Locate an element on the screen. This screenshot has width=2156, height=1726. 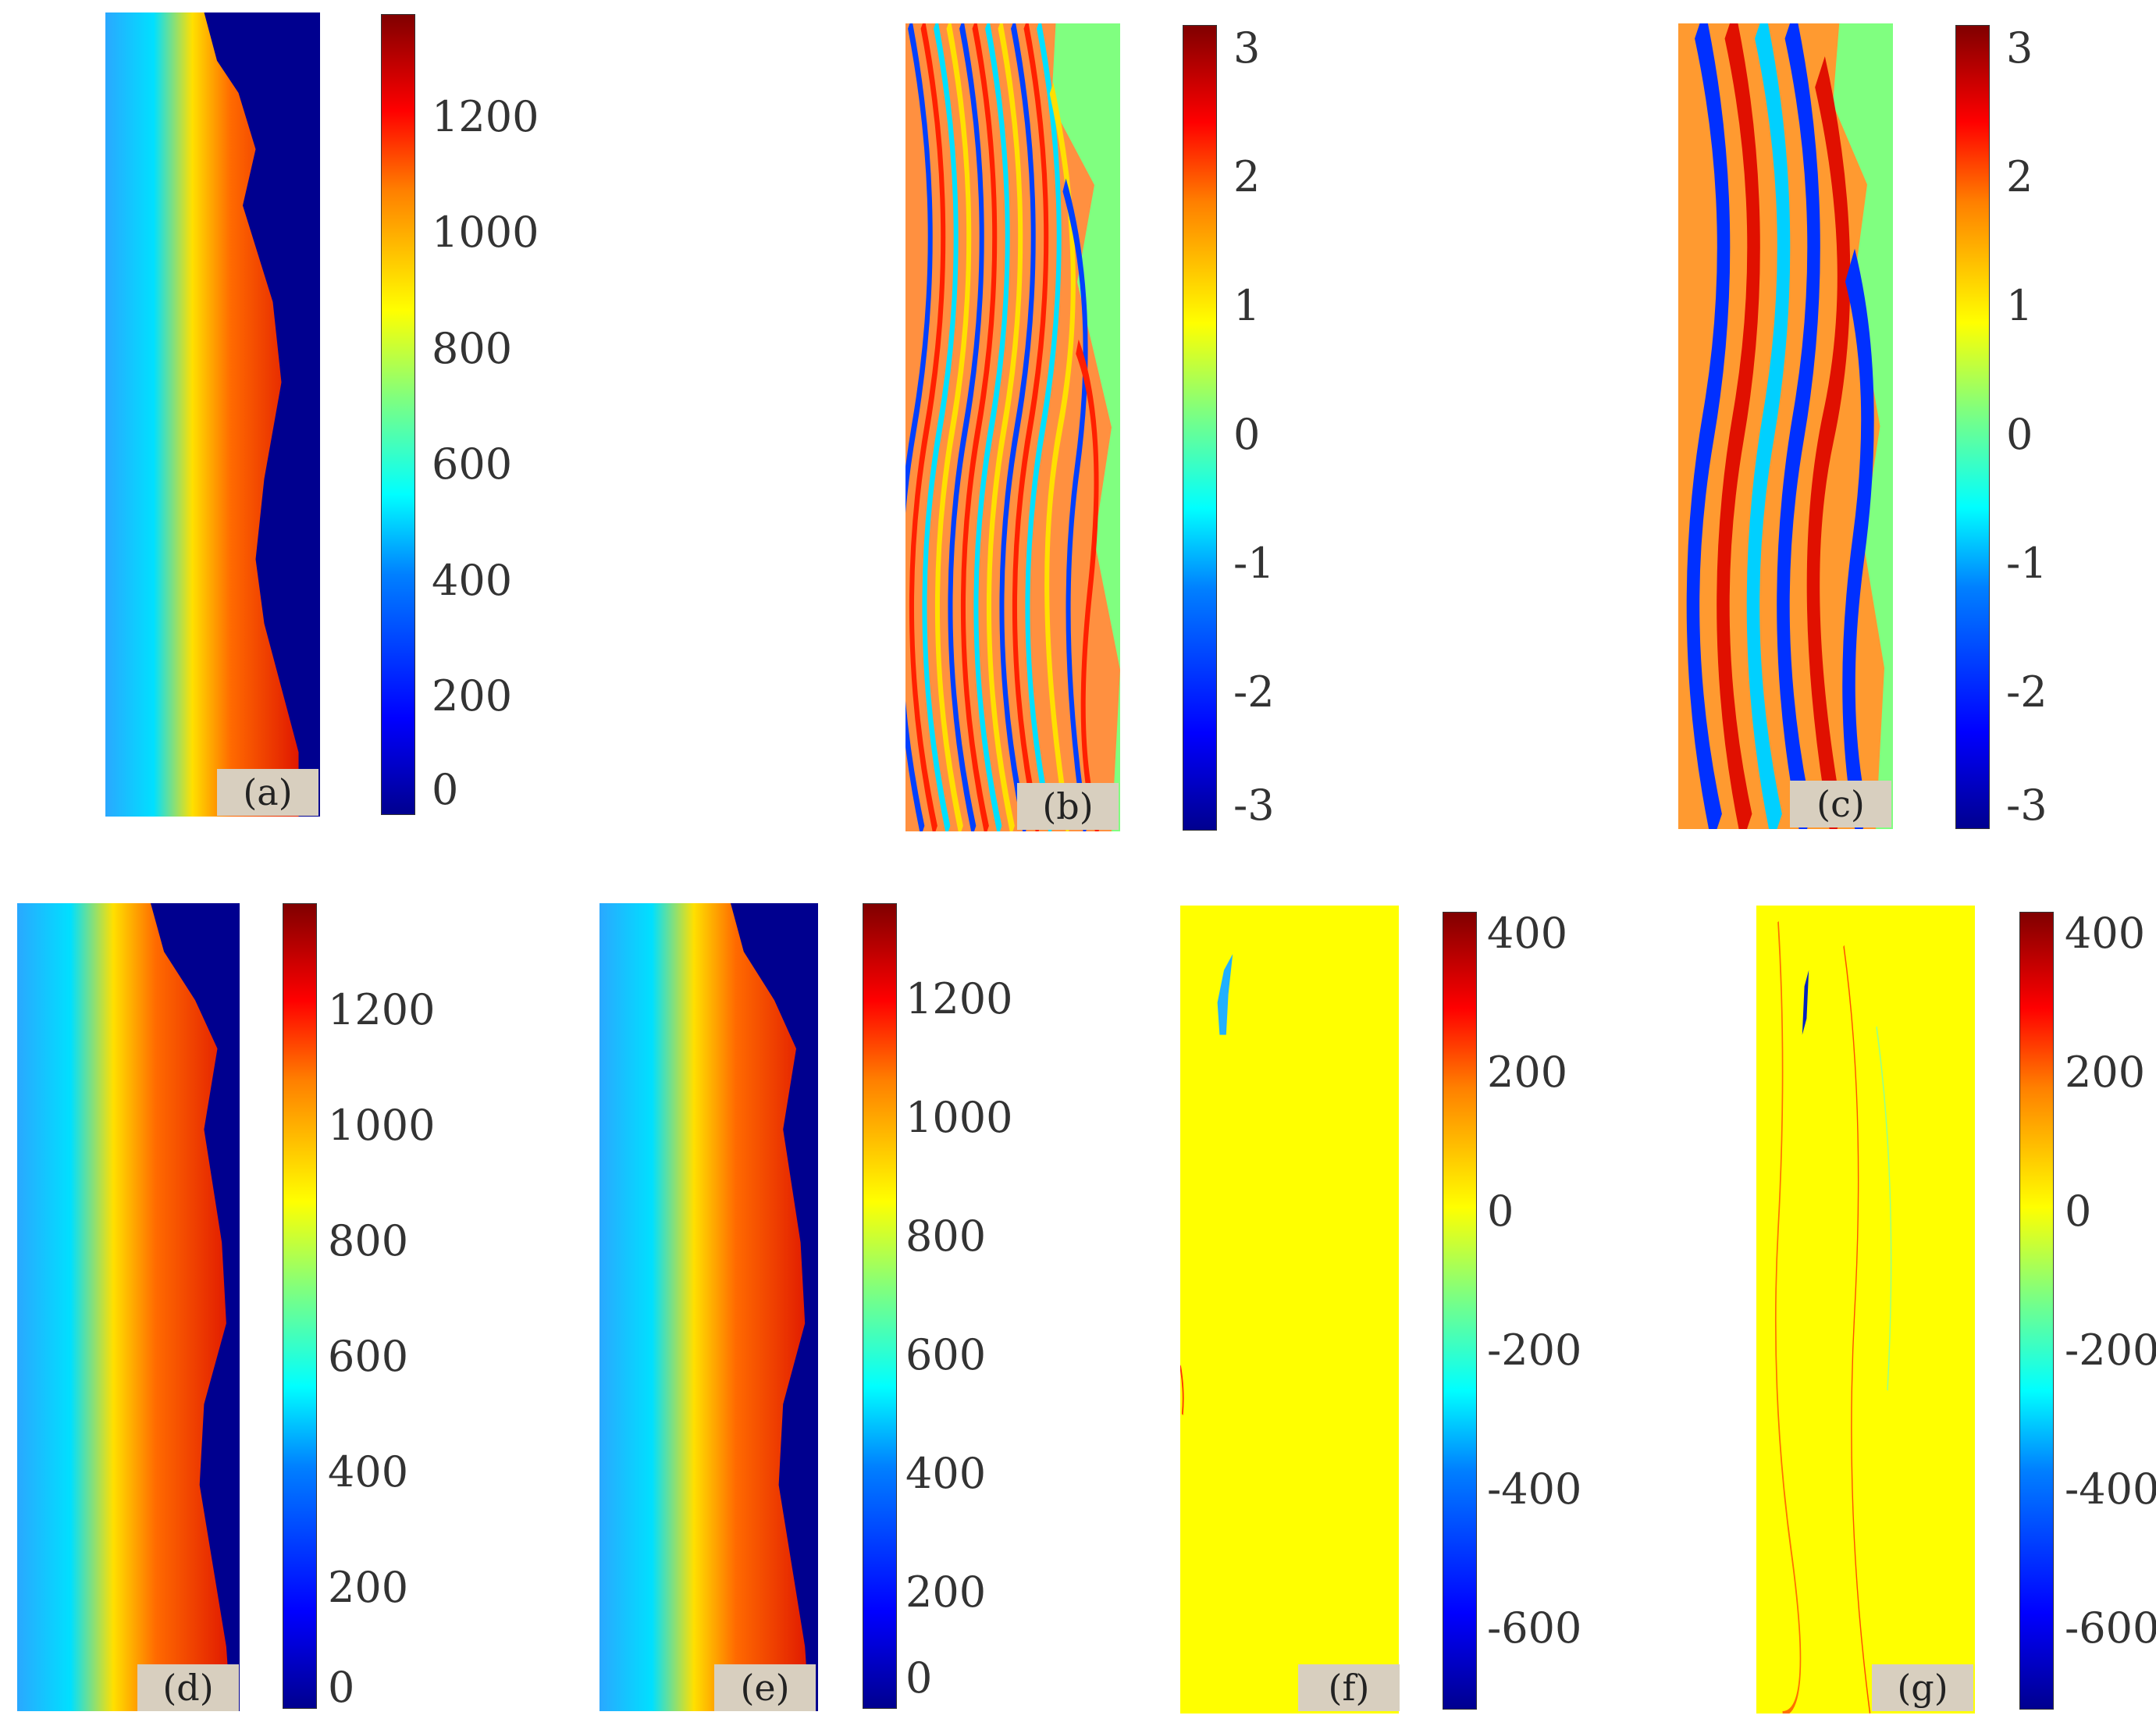
panel-e-tick: 800 is located at coordinates (946, 1236).